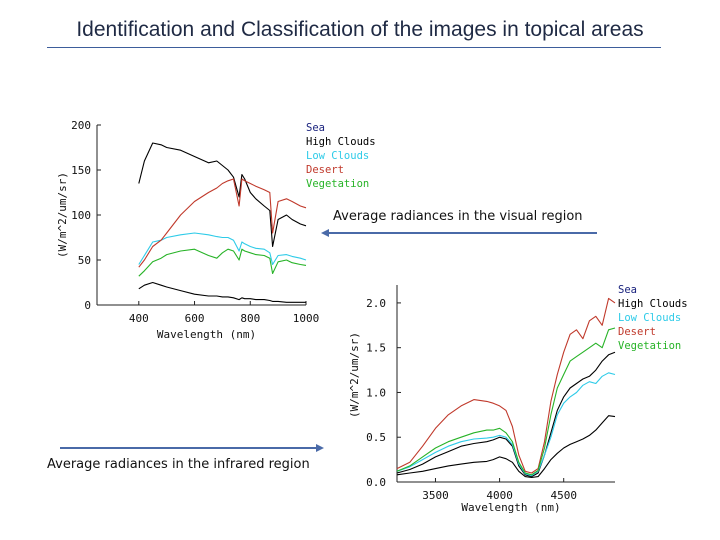 The height and width of the screenshot is (540, 720). What do you see at coordinates (87, 305) in the screenshot?
I see `y-tick-label: 0` at bounding box center [87, 305].